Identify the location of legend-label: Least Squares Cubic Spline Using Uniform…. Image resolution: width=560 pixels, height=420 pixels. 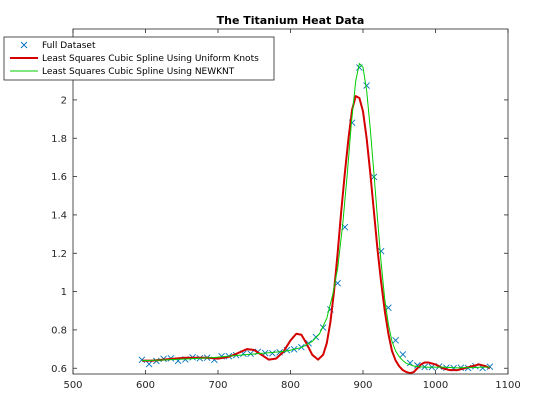
(150, 59).